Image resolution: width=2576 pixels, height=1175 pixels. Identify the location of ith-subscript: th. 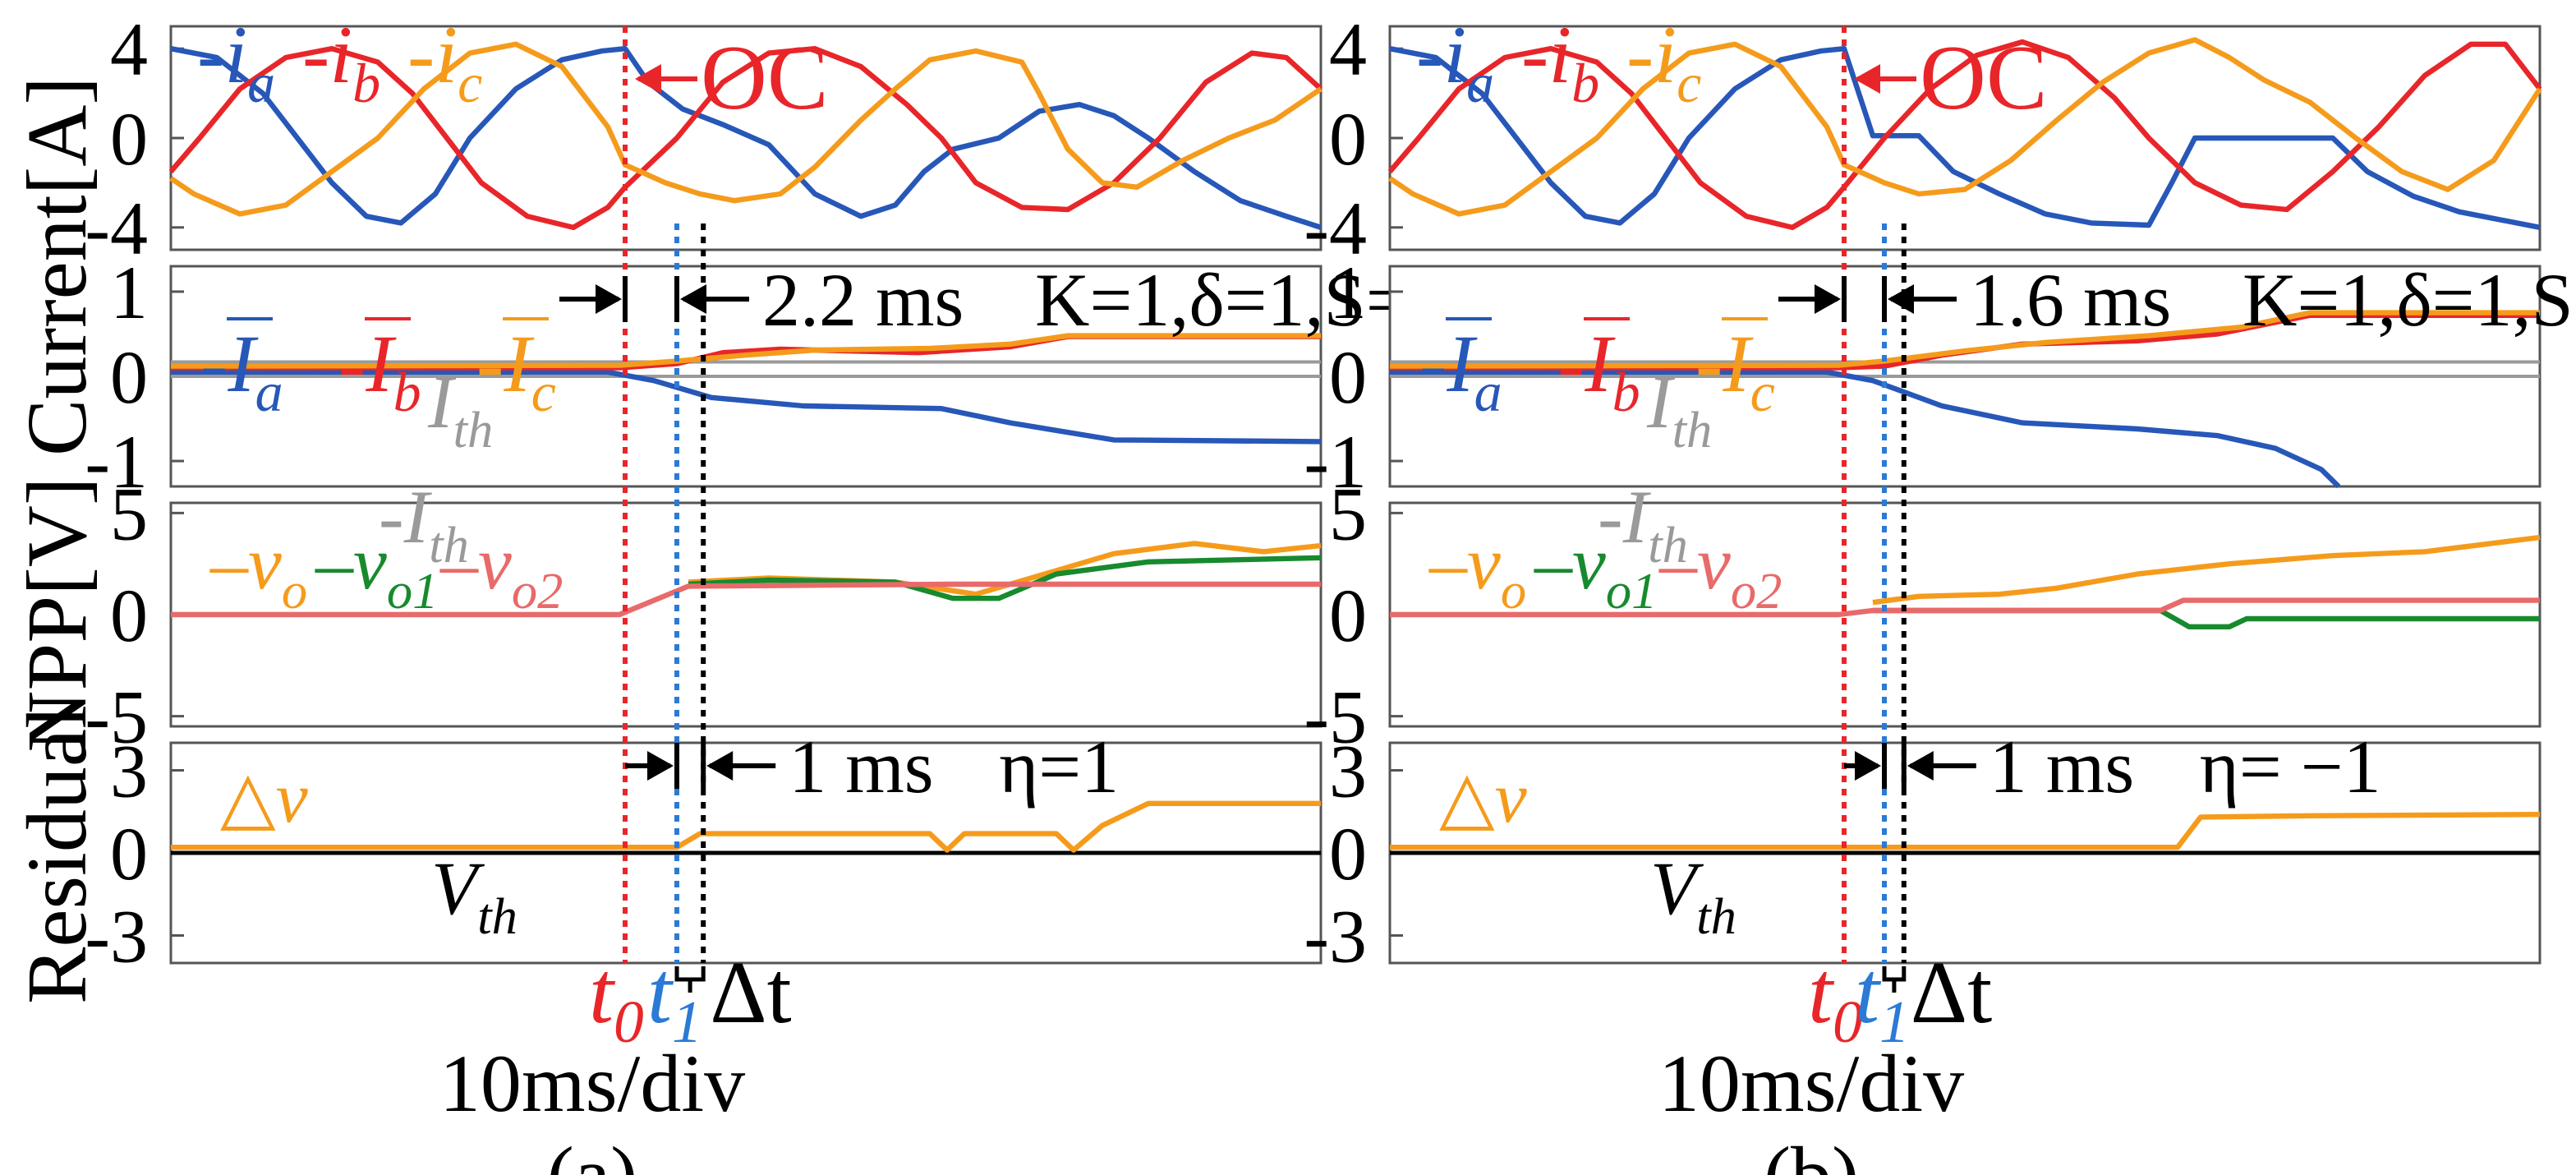
(1693, 429).